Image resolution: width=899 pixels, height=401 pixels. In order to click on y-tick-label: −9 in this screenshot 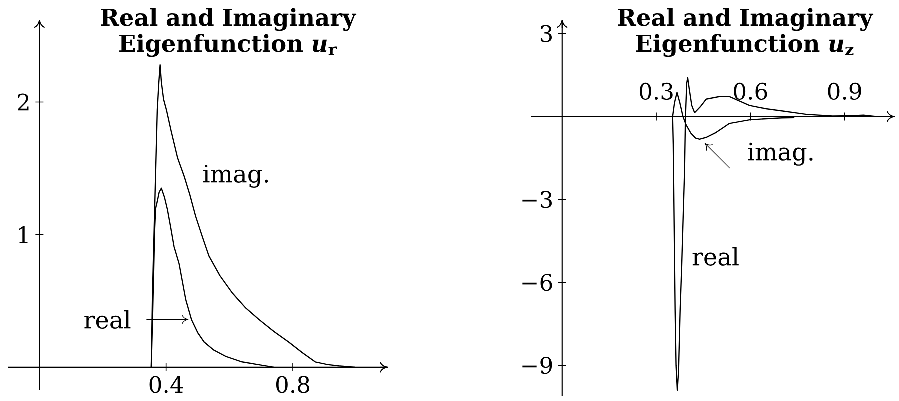, I will do `click(537, 365)`.